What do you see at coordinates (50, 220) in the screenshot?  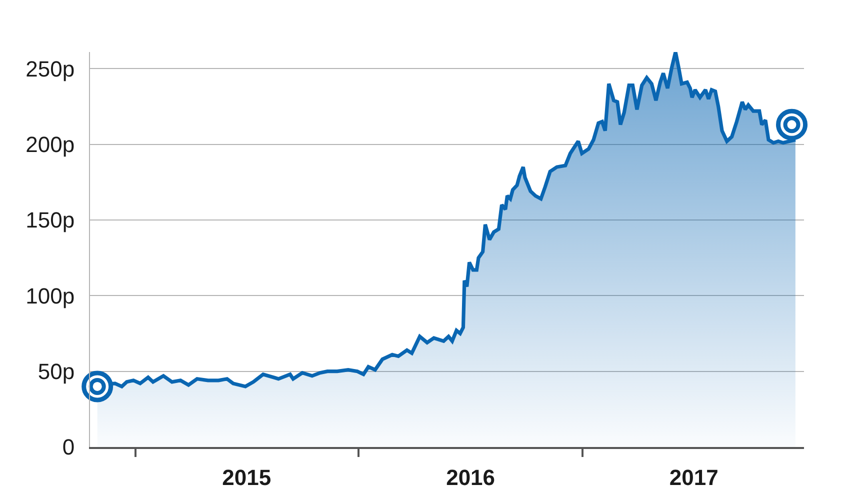 I see `y-tick-label: 150p` at bounding box center [50, 220].